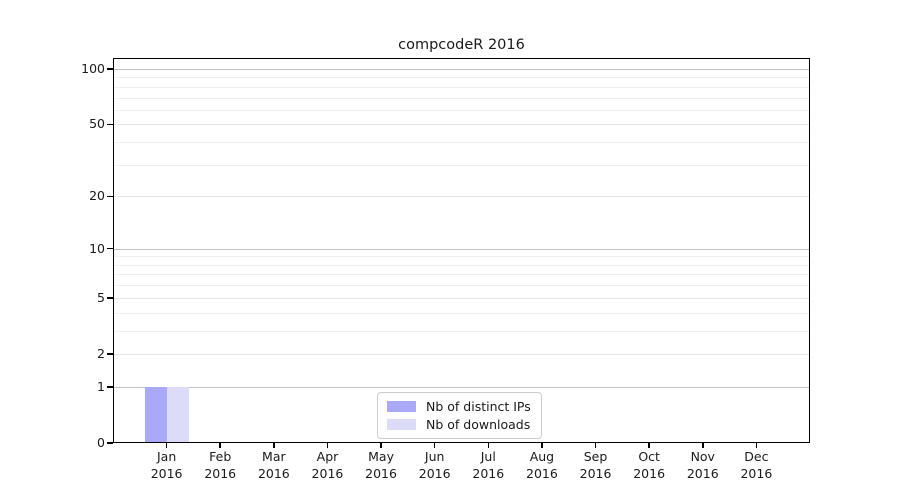  Describe the element at coordinates (97, 196) in the screenshot. I see `y-tick-label: 20` at that location.